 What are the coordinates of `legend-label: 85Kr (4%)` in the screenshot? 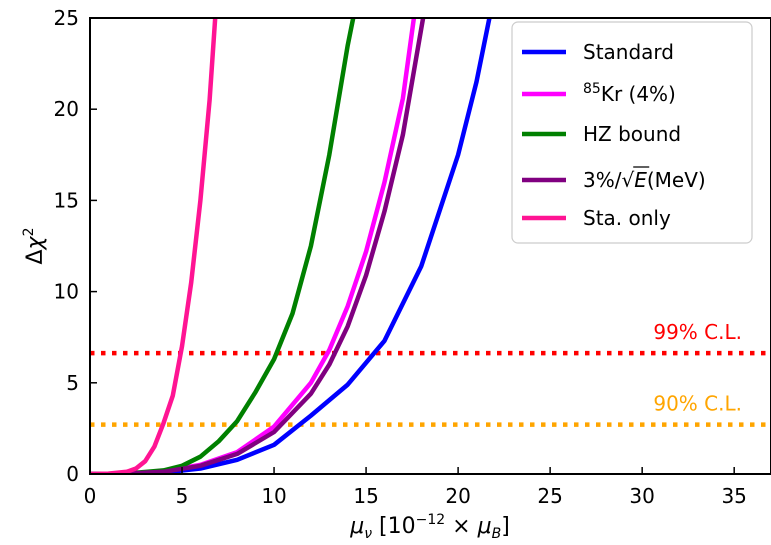 It's located at (629, 93).